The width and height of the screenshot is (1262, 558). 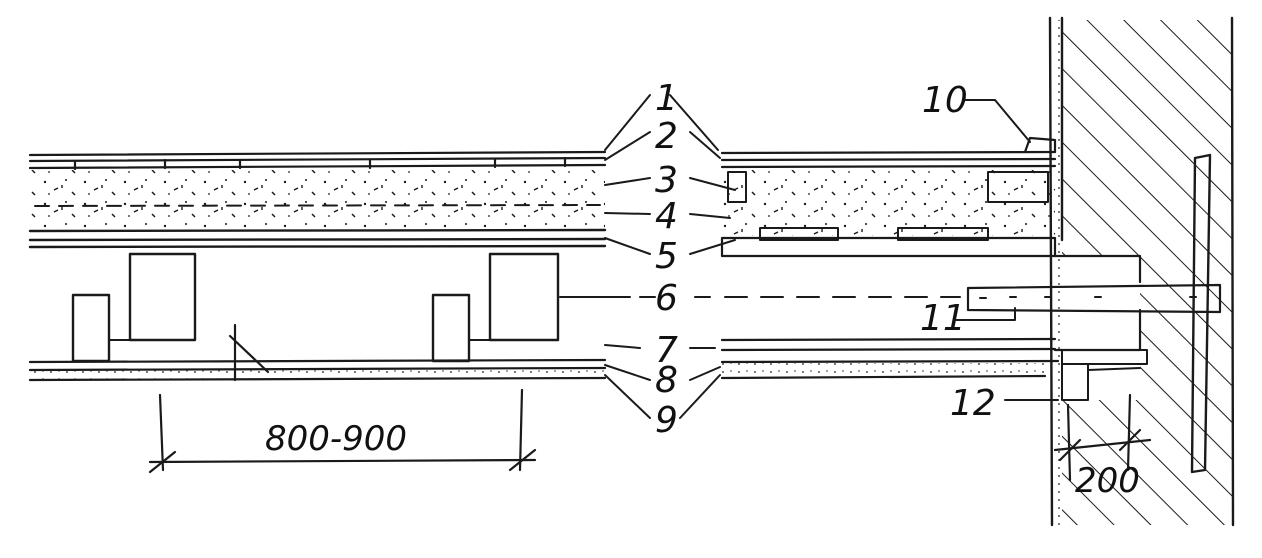 What do you see at coordinates (1232, 271) in the screenshot?
I see `wall-back-face` at bounding box center [1232, 271].